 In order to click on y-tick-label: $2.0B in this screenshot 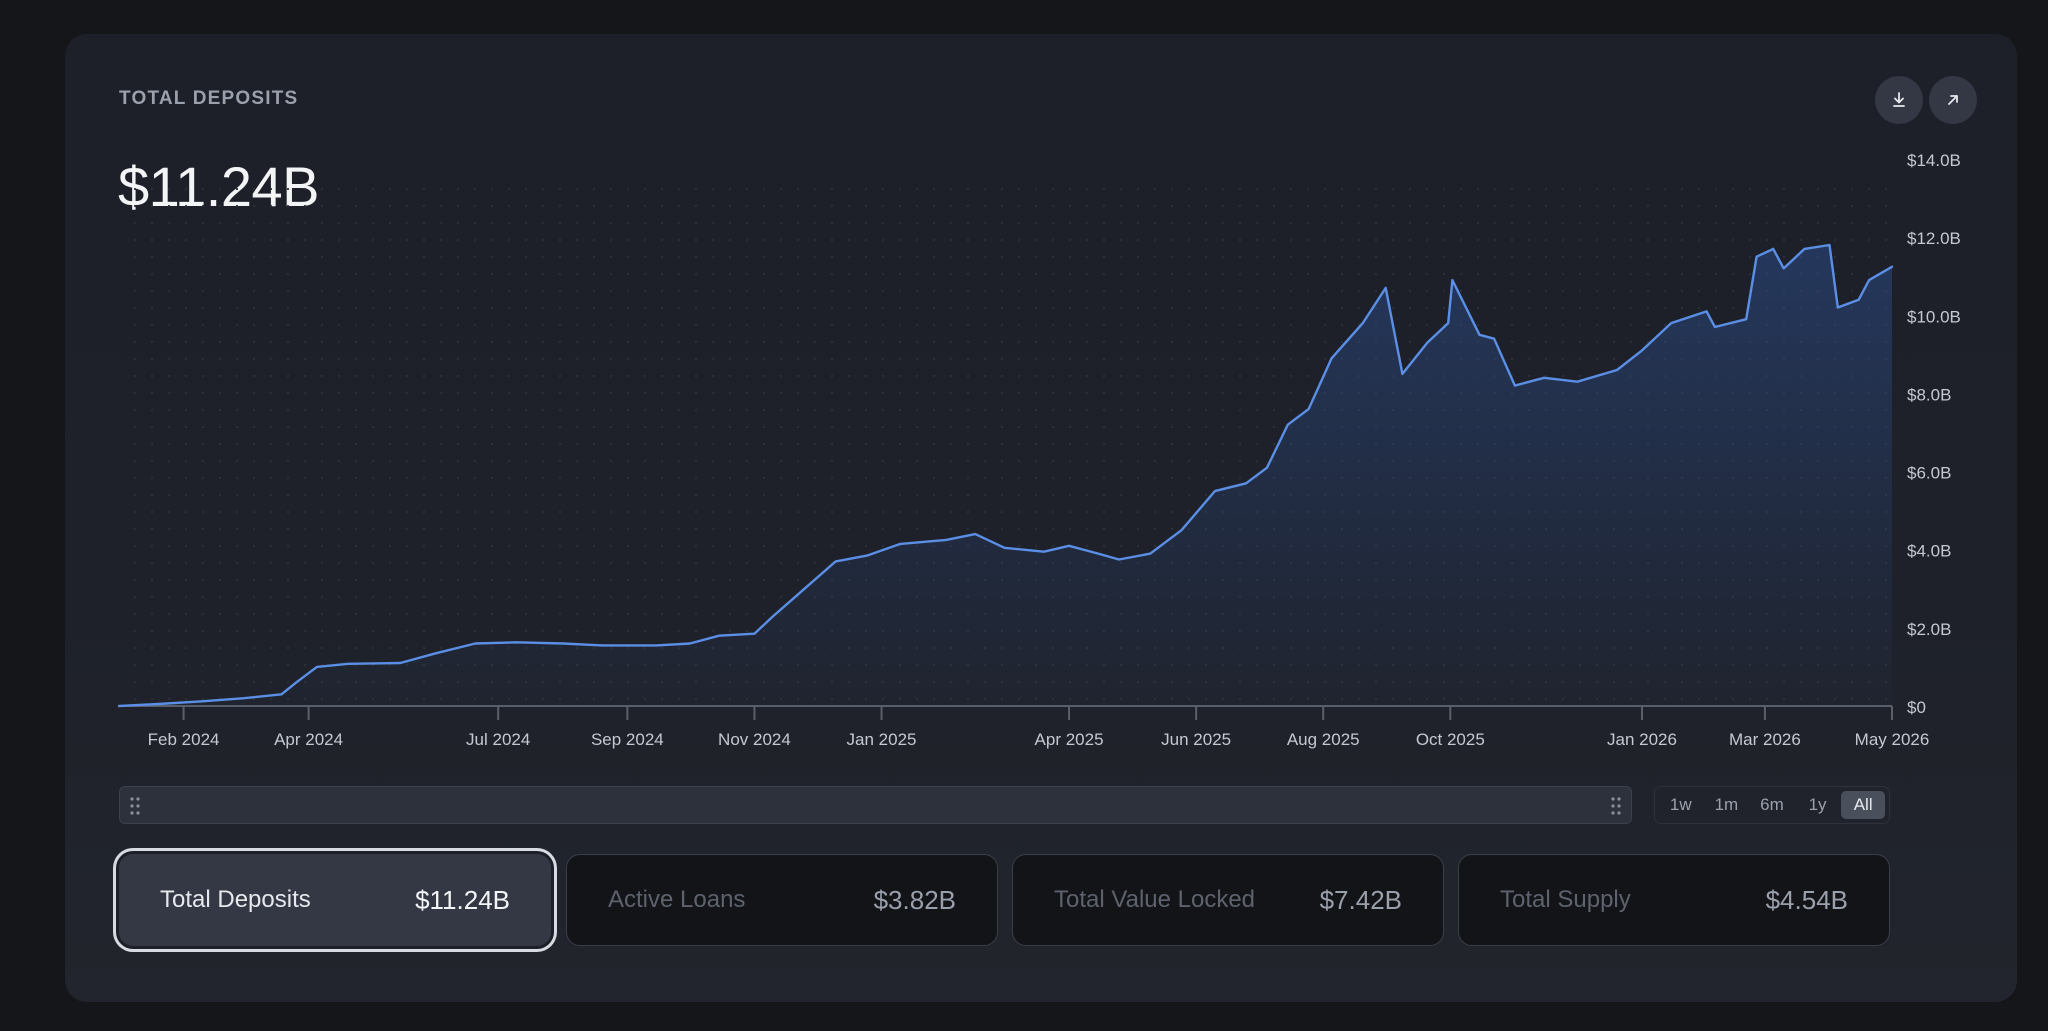, I will do `click(1929, 629)`.